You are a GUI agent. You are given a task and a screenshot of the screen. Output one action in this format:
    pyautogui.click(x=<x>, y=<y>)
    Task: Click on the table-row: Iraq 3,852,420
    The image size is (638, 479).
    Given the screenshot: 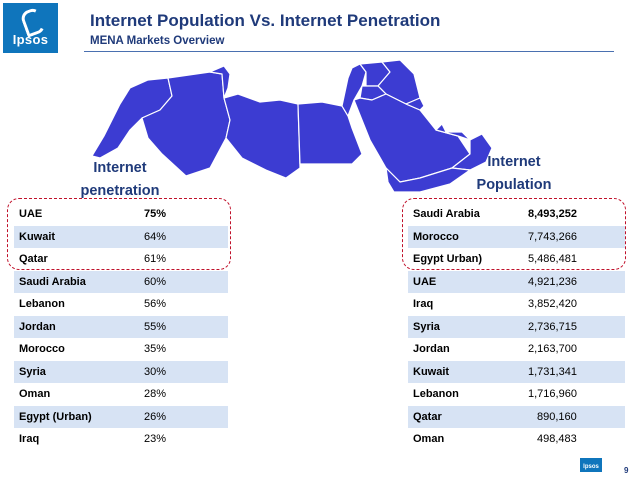 What is the action you would take?
    pyautogui.click(x=516, y=304)
    